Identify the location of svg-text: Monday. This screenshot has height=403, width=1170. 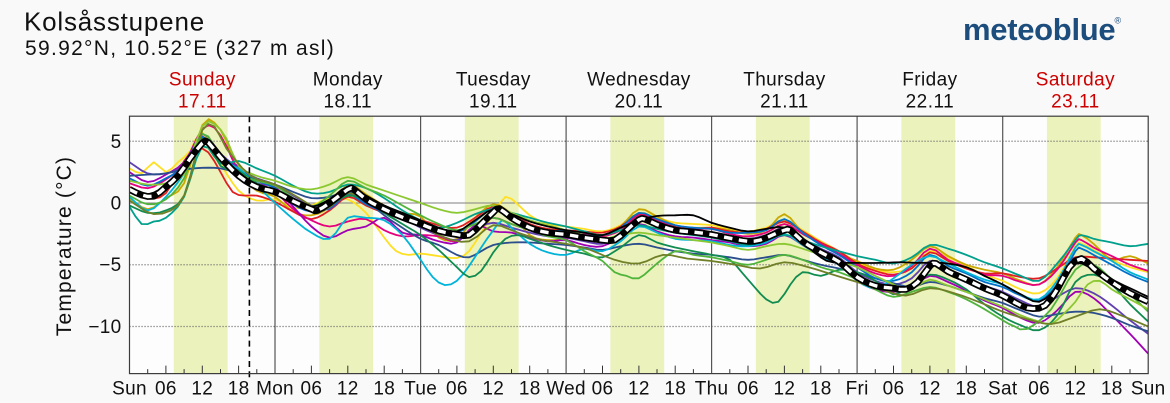
(348, 80).